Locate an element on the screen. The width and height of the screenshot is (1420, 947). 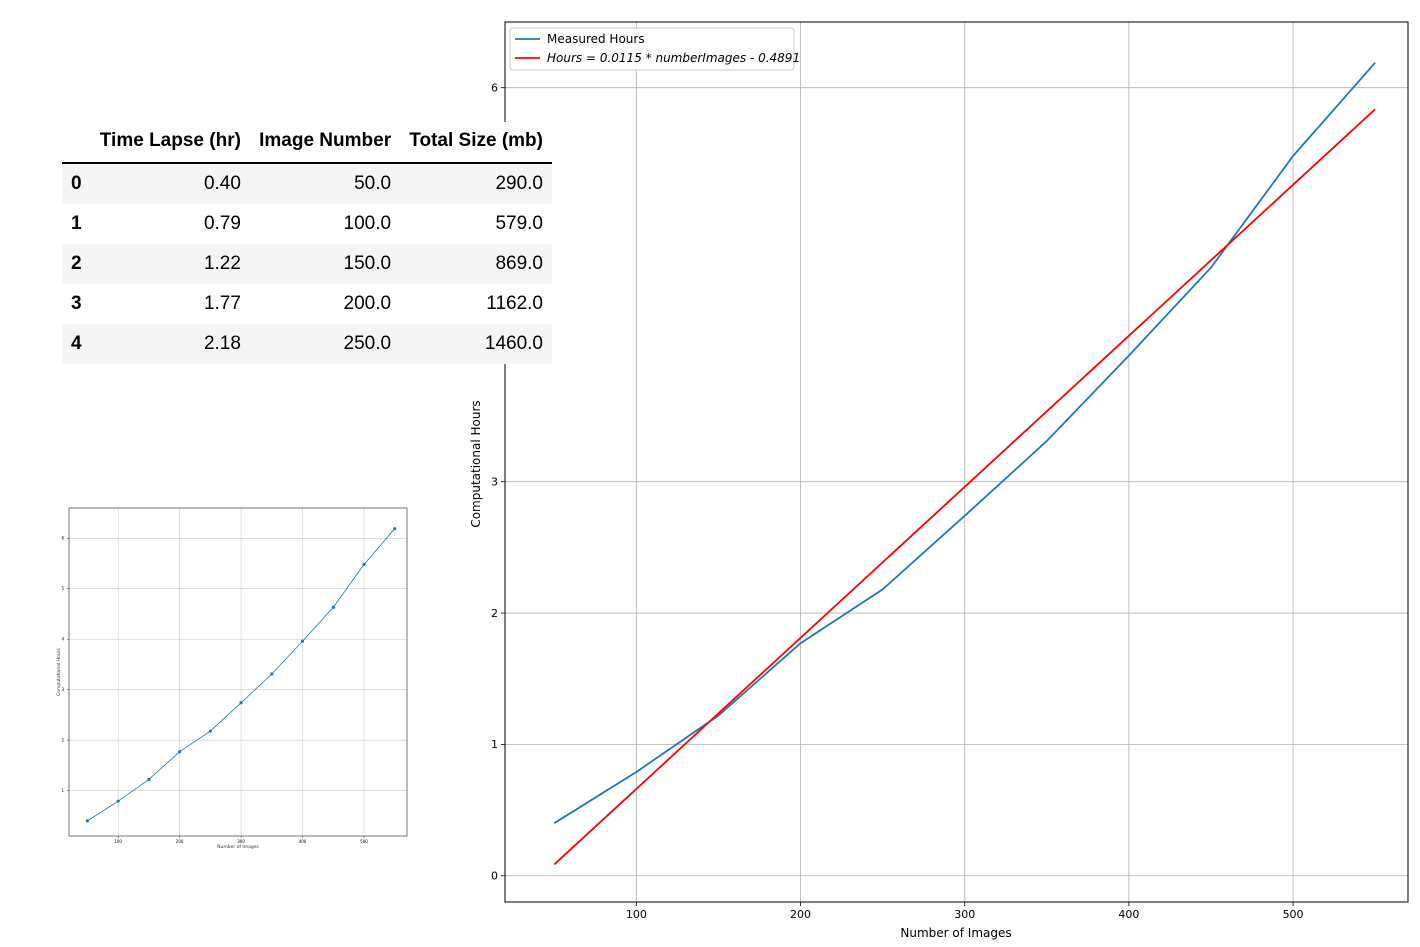
table-row: 4 2.18 250.0 1460.0 is located at coordinates (307, 344).